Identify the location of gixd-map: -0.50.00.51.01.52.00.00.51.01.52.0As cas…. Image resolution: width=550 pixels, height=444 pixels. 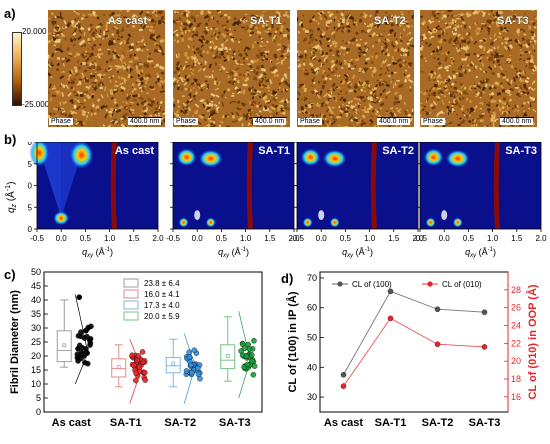
(95, 200).